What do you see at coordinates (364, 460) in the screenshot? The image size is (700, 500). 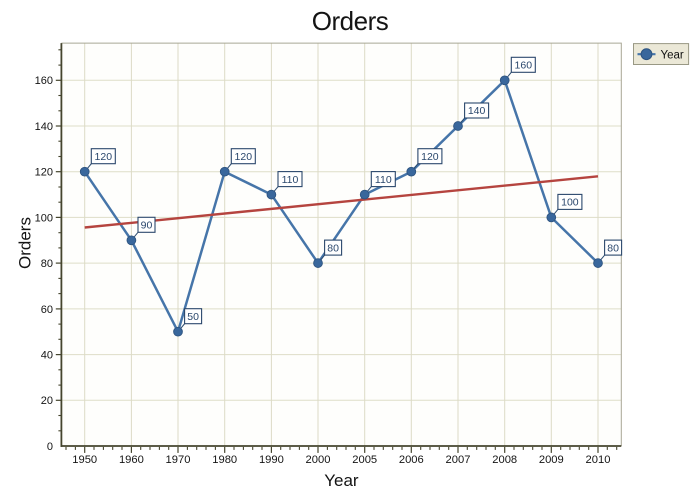 I see `svg-text: 2005` at bounding box center [364, 460].